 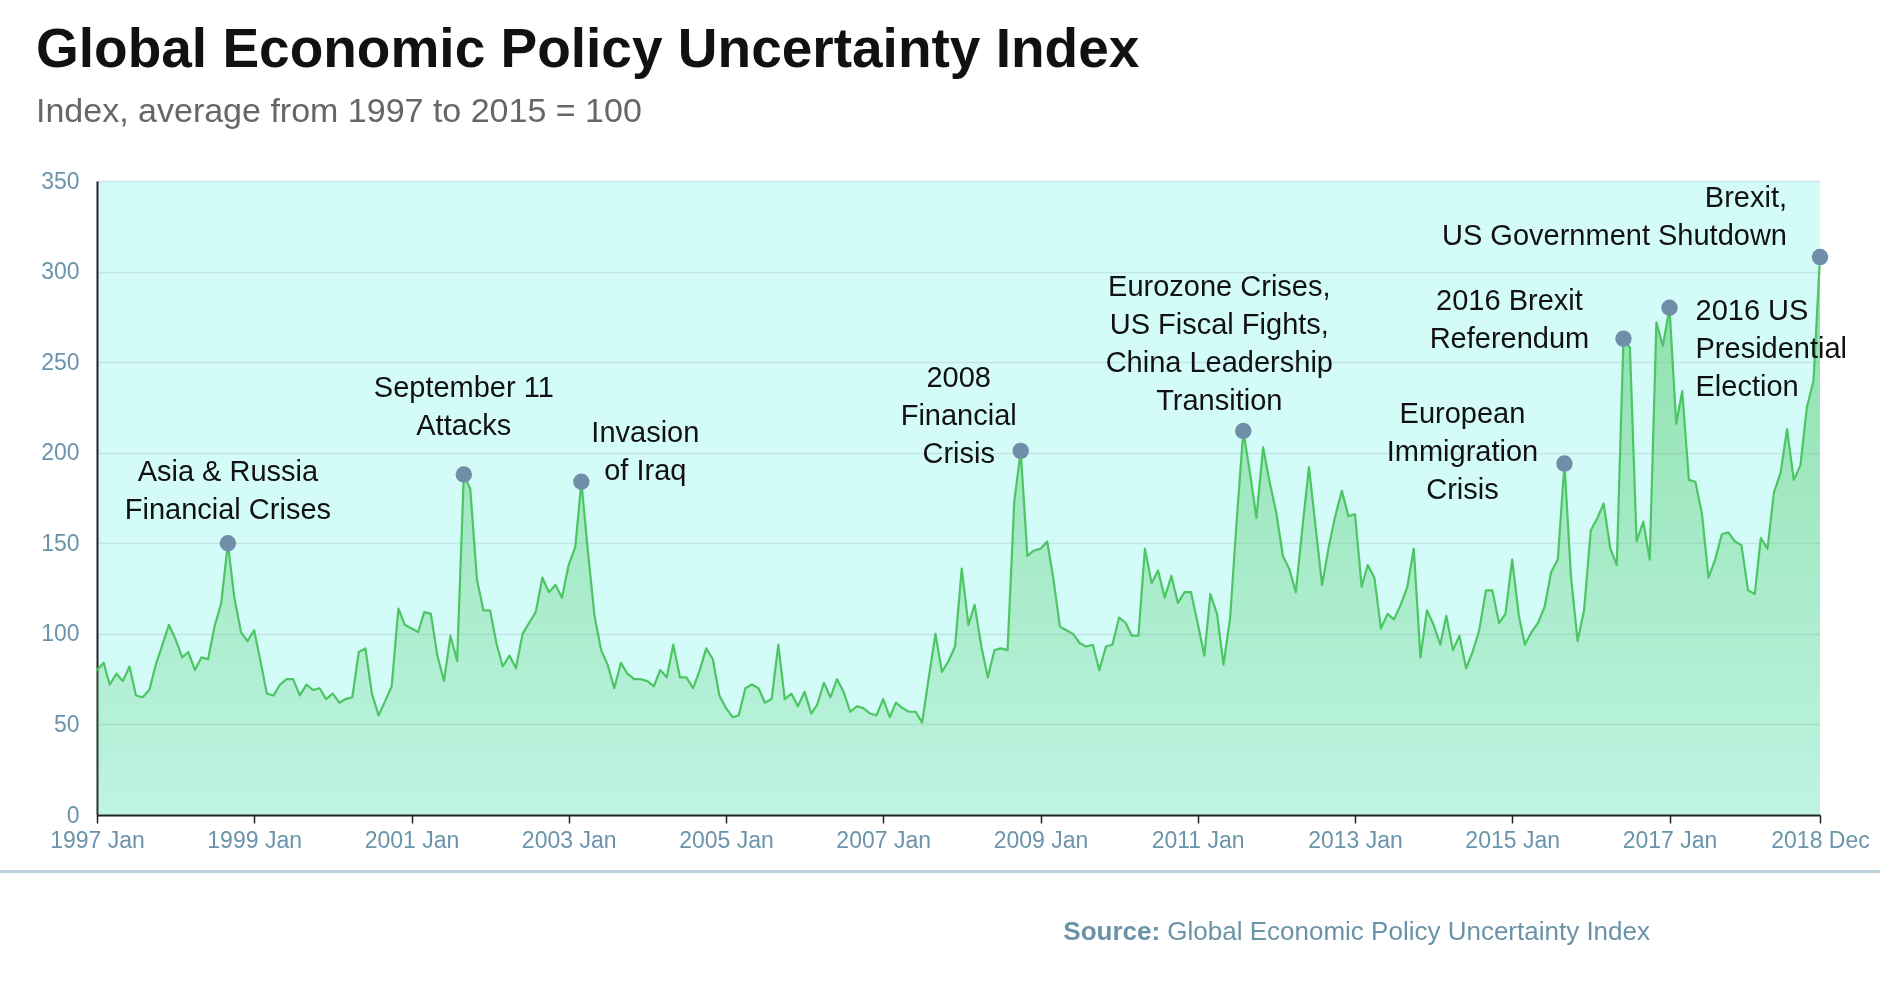 I want to click on x-tick-label: 1997 Jan, so click(x=97, y=839).